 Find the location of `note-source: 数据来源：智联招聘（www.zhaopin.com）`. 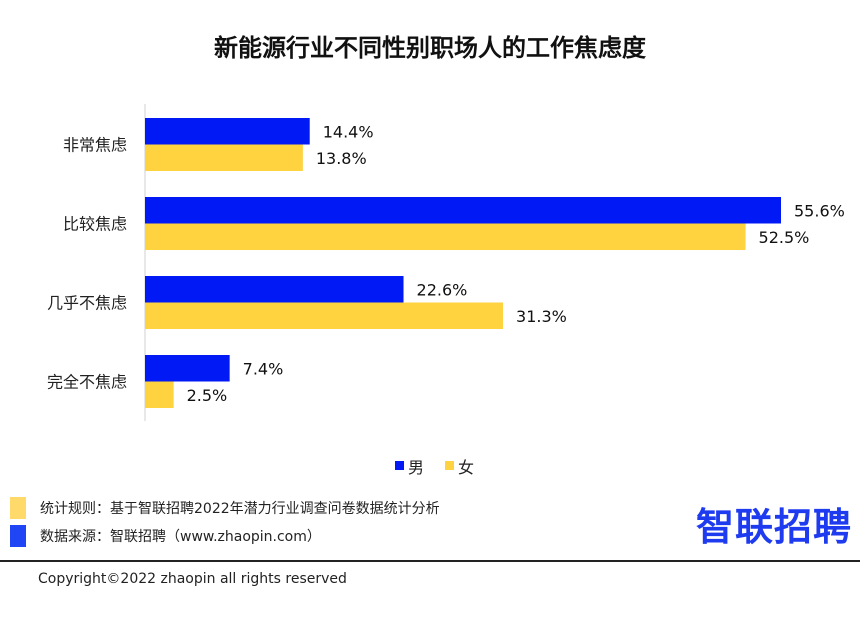

note-source: 数据来源：智联招聘（www.zhaopin.com） is located at coordinates (165, 536).